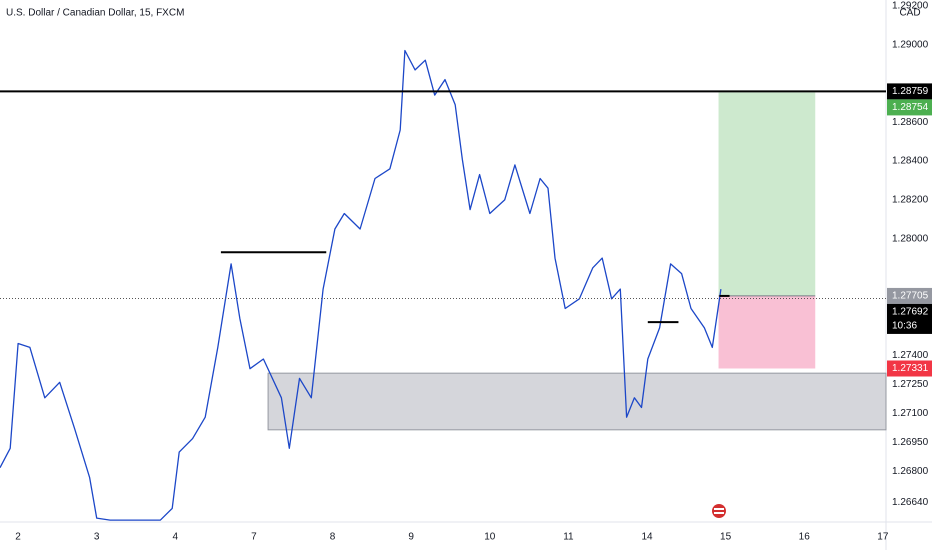 The width and height of the screenshot is (932, 550). I want to click on price-tag-label: 1.28754, so click(910, 107).